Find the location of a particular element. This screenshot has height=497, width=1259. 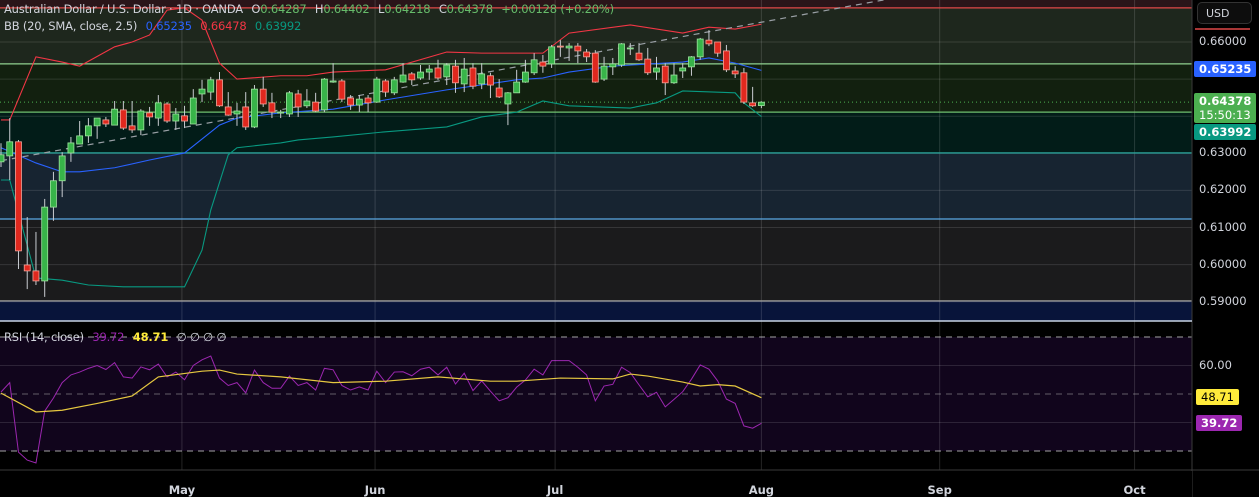

price-axis-tick: 0.60000 is located at coordinates (1223, 263).